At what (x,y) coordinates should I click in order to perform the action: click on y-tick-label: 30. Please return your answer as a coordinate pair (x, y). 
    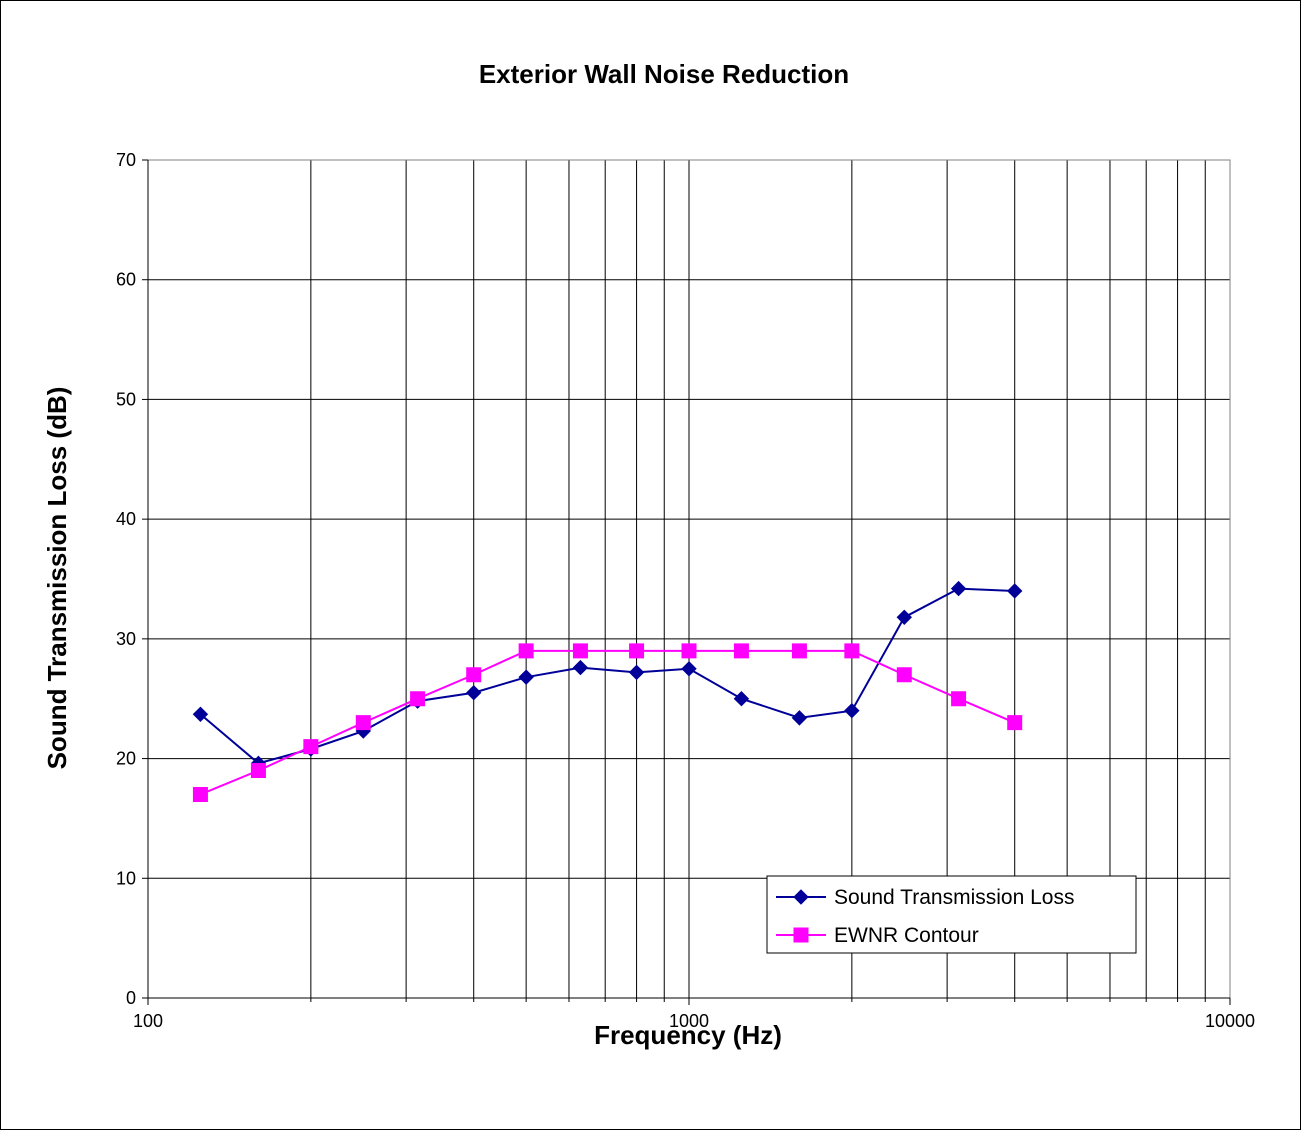
    Looking at the image, I should click on (126, 639).